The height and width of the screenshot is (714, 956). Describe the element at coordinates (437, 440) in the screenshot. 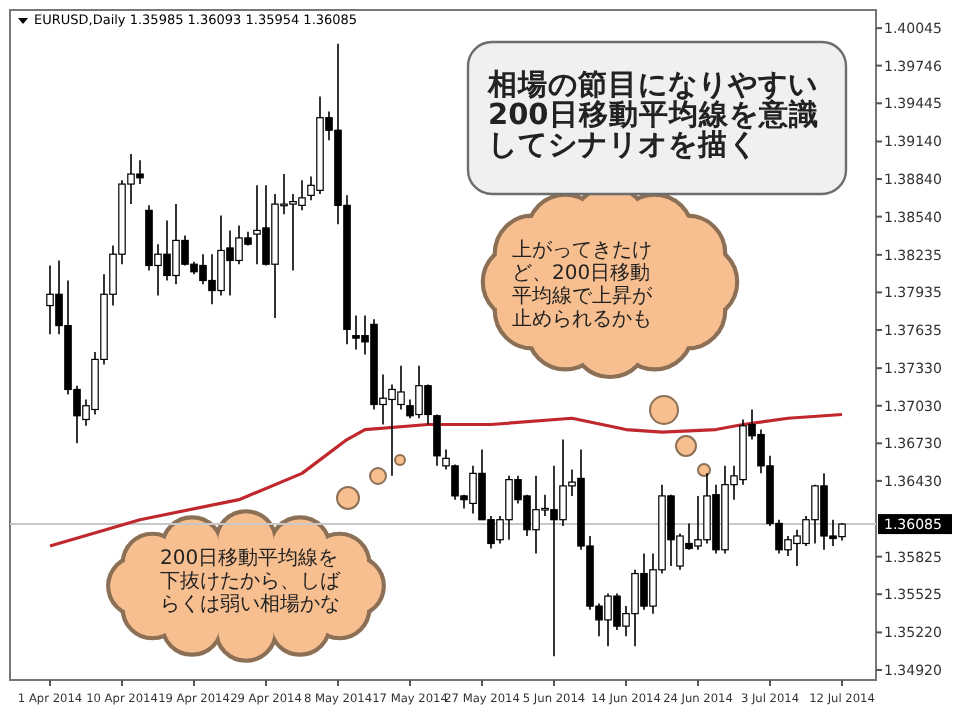

I see `candlestick` at that location.